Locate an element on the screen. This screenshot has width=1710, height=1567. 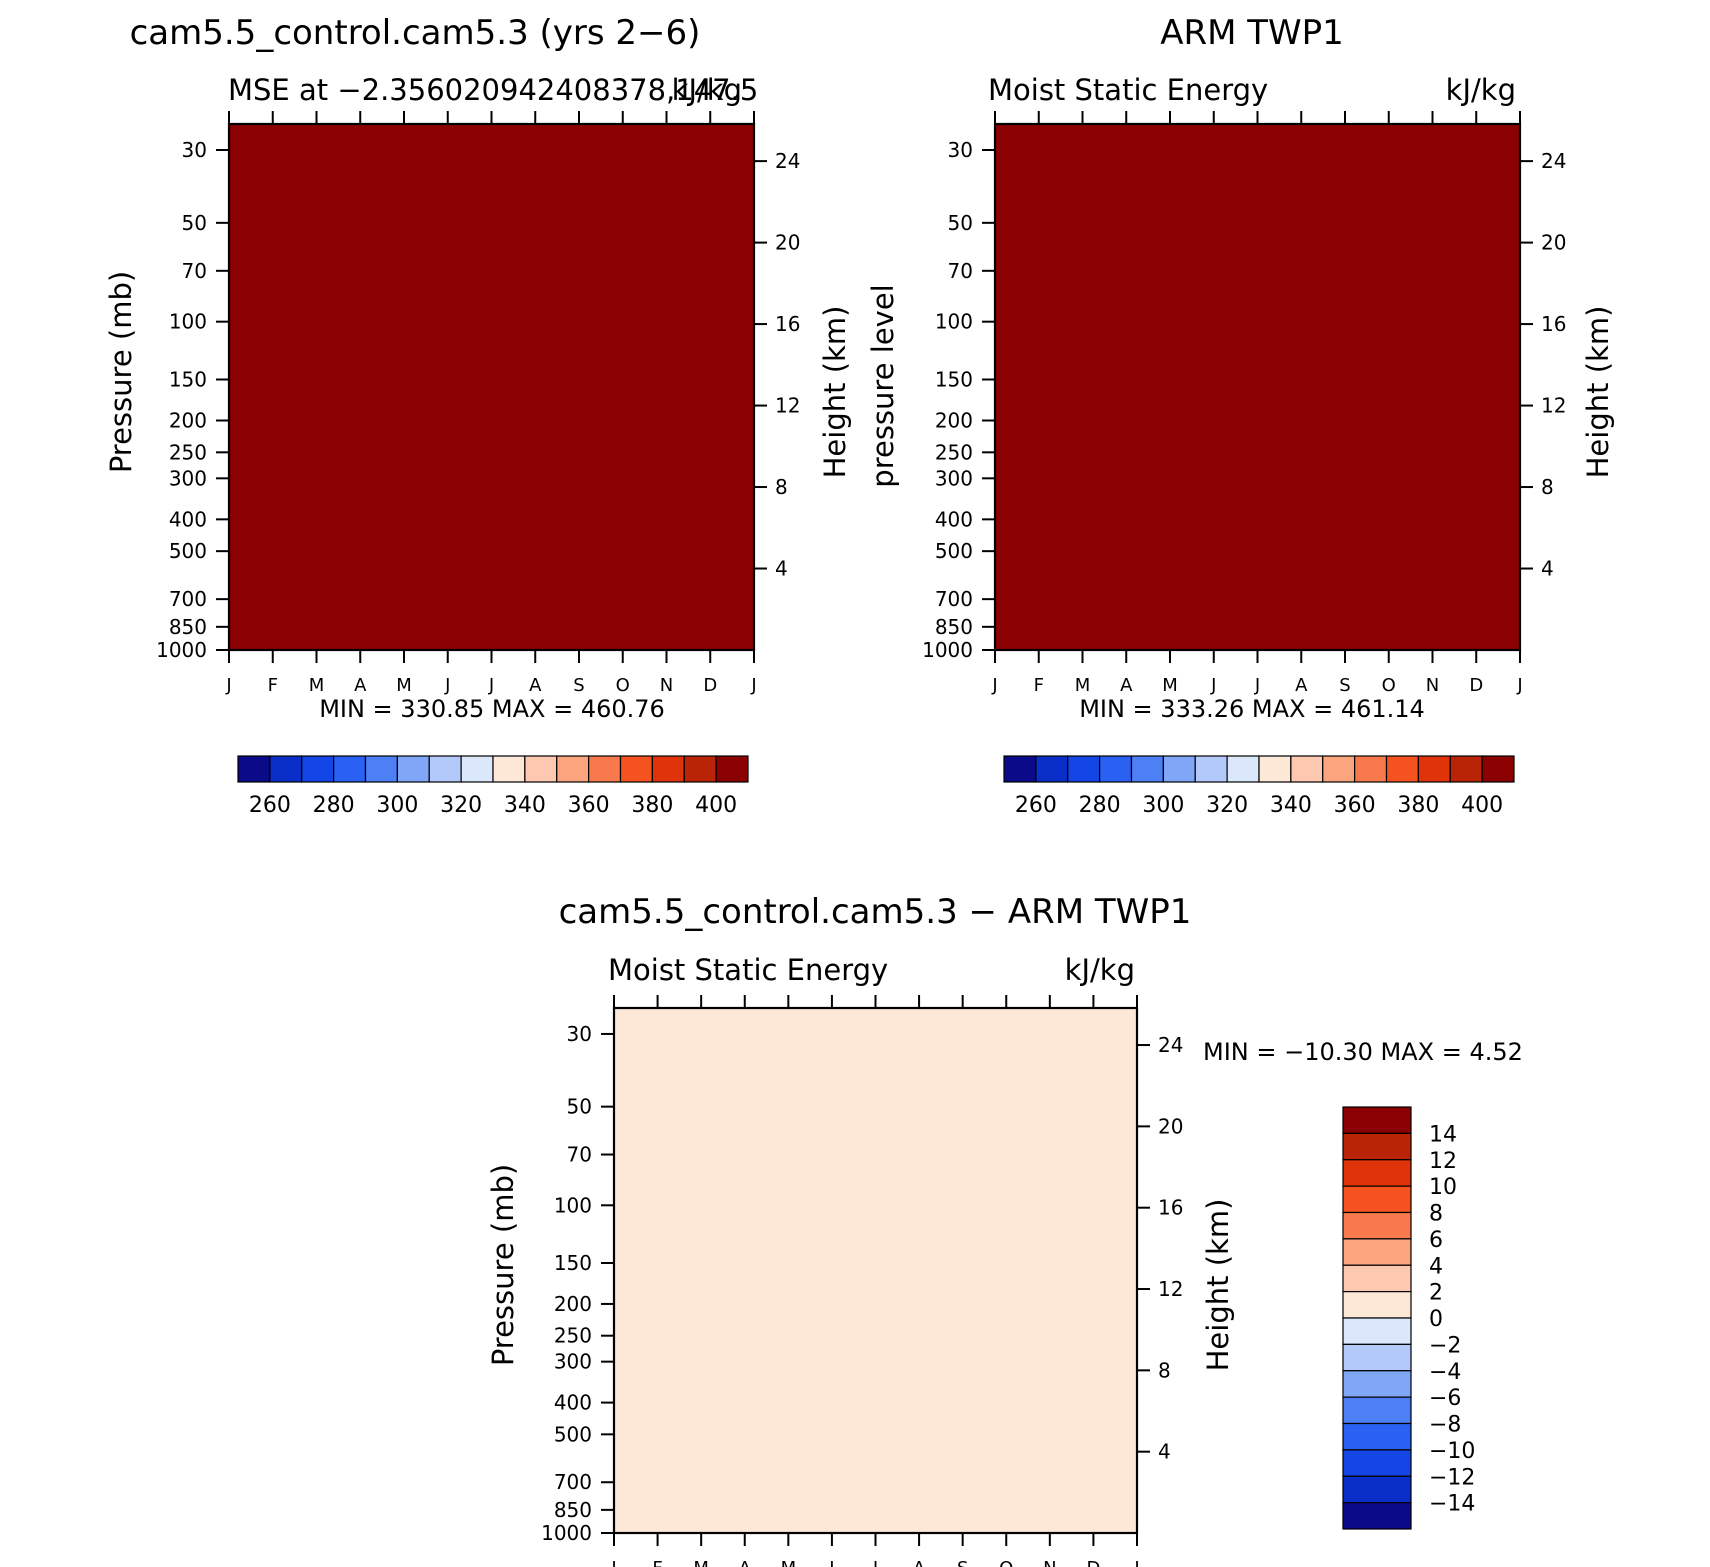
y-tick-label: 70 is located at coordinates (960, 271).